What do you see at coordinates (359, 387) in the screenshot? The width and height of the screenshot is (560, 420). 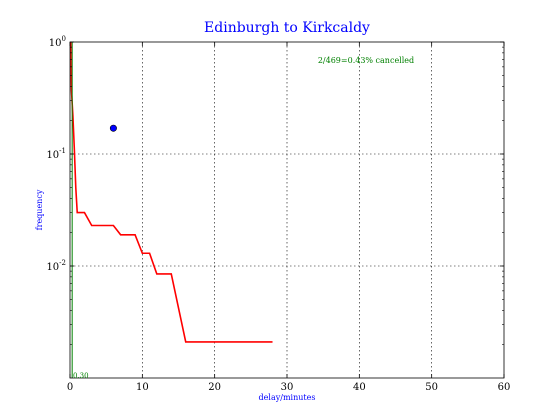 I see `x-tick-label: 40` at bounding box center [359, 387].